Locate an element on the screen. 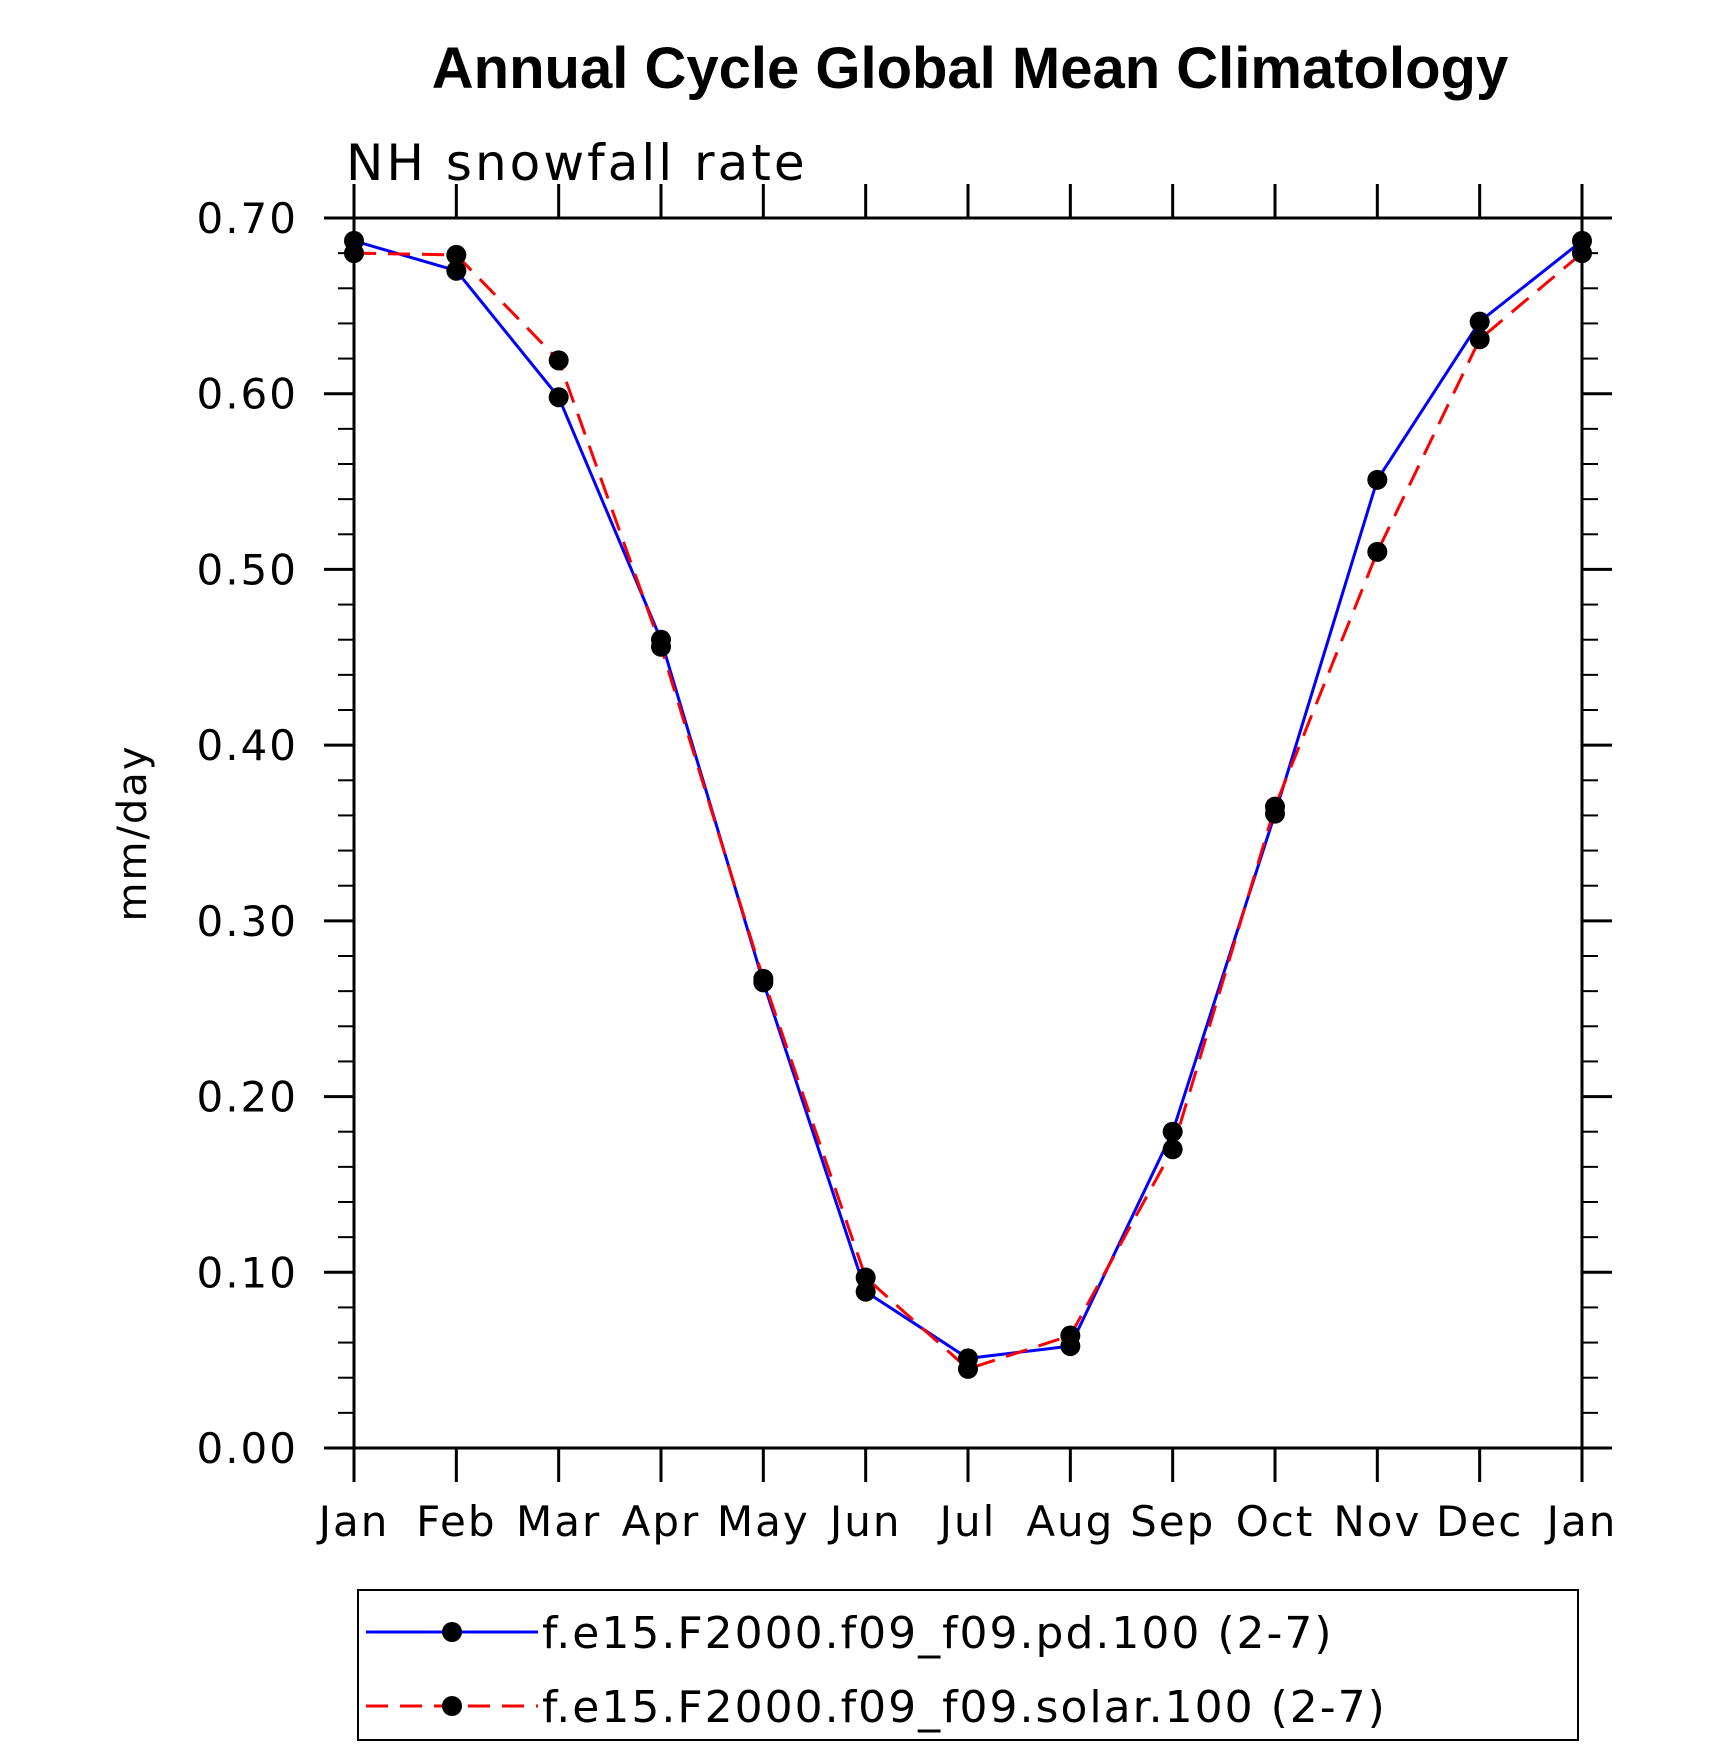  x-tick-label: May is located at coordinates (763, 1521).